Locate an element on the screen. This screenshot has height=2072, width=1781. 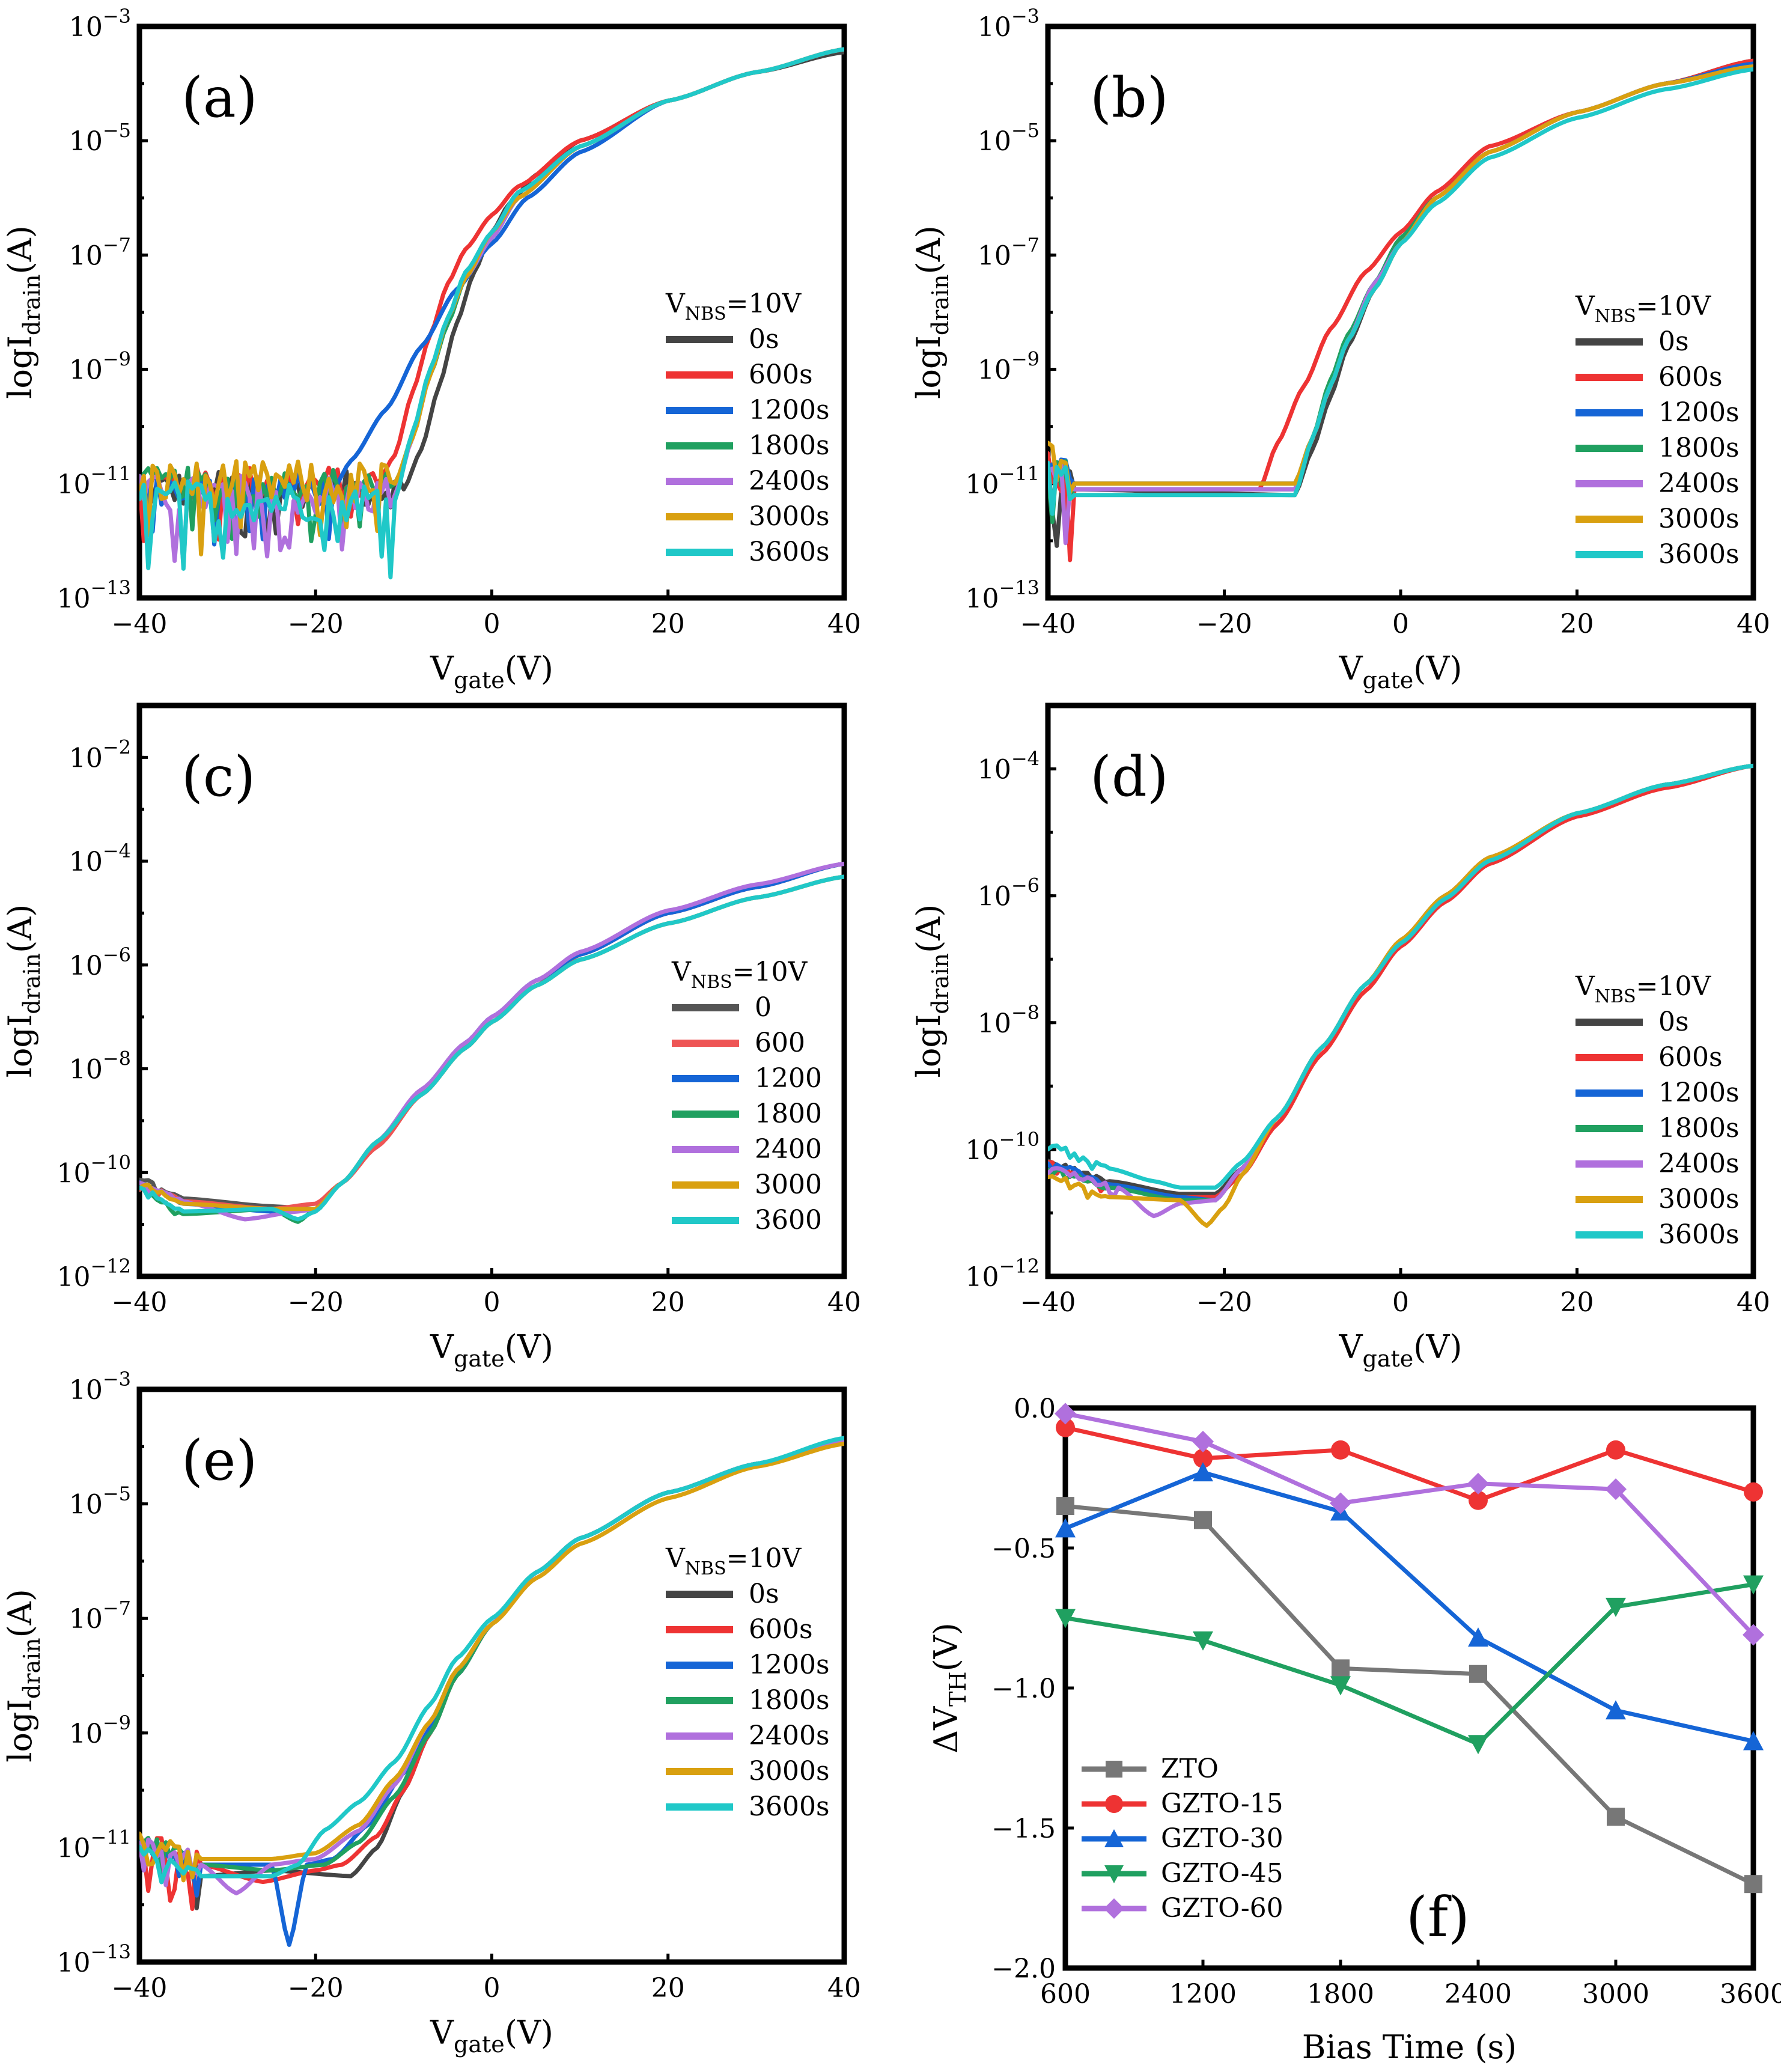
y-axis-label: ΔVTH(V) is located at coordinates (949, 1688).